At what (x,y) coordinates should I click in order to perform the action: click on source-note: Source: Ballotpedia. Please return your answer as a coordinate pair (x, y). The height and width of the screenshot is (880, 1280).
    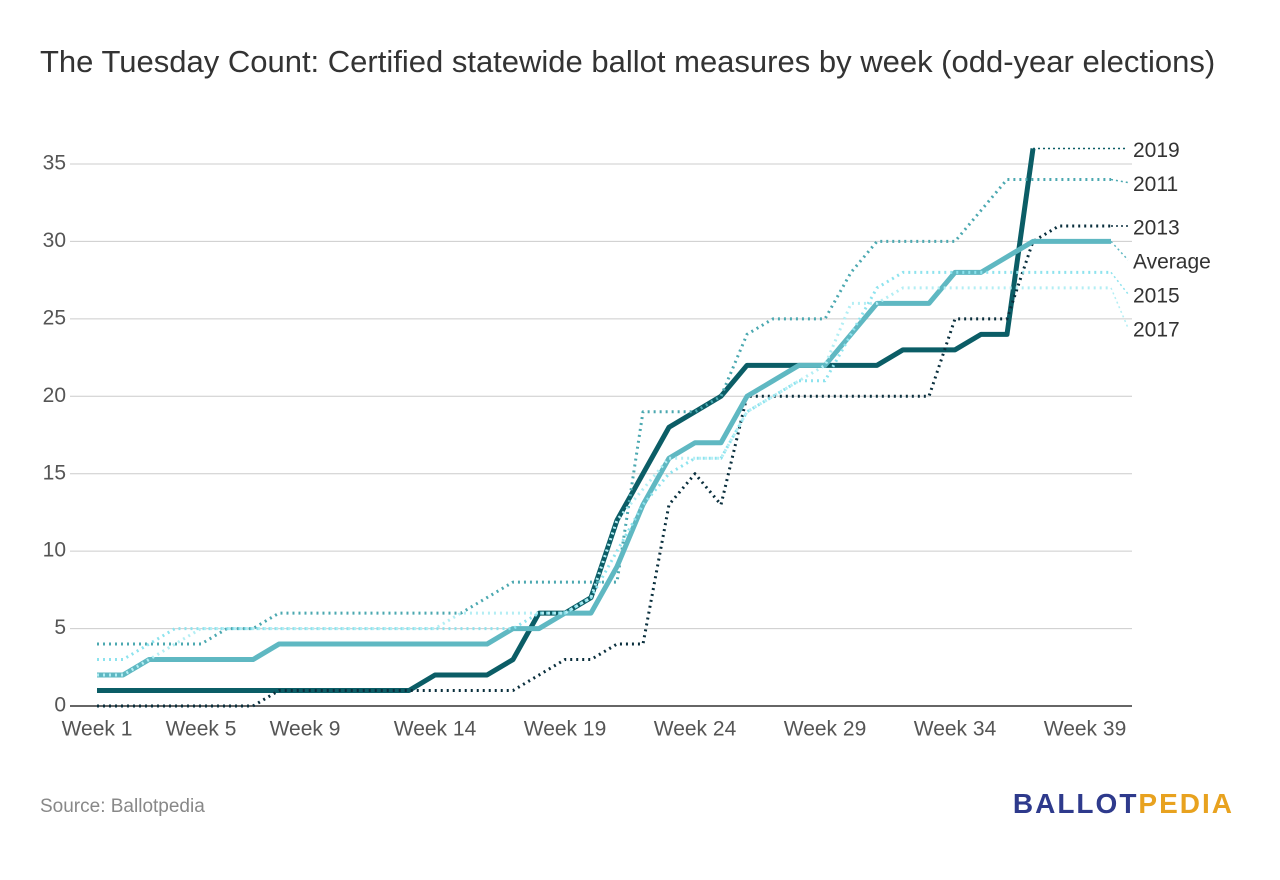
    Looking at the image, I should click on (122, 806).